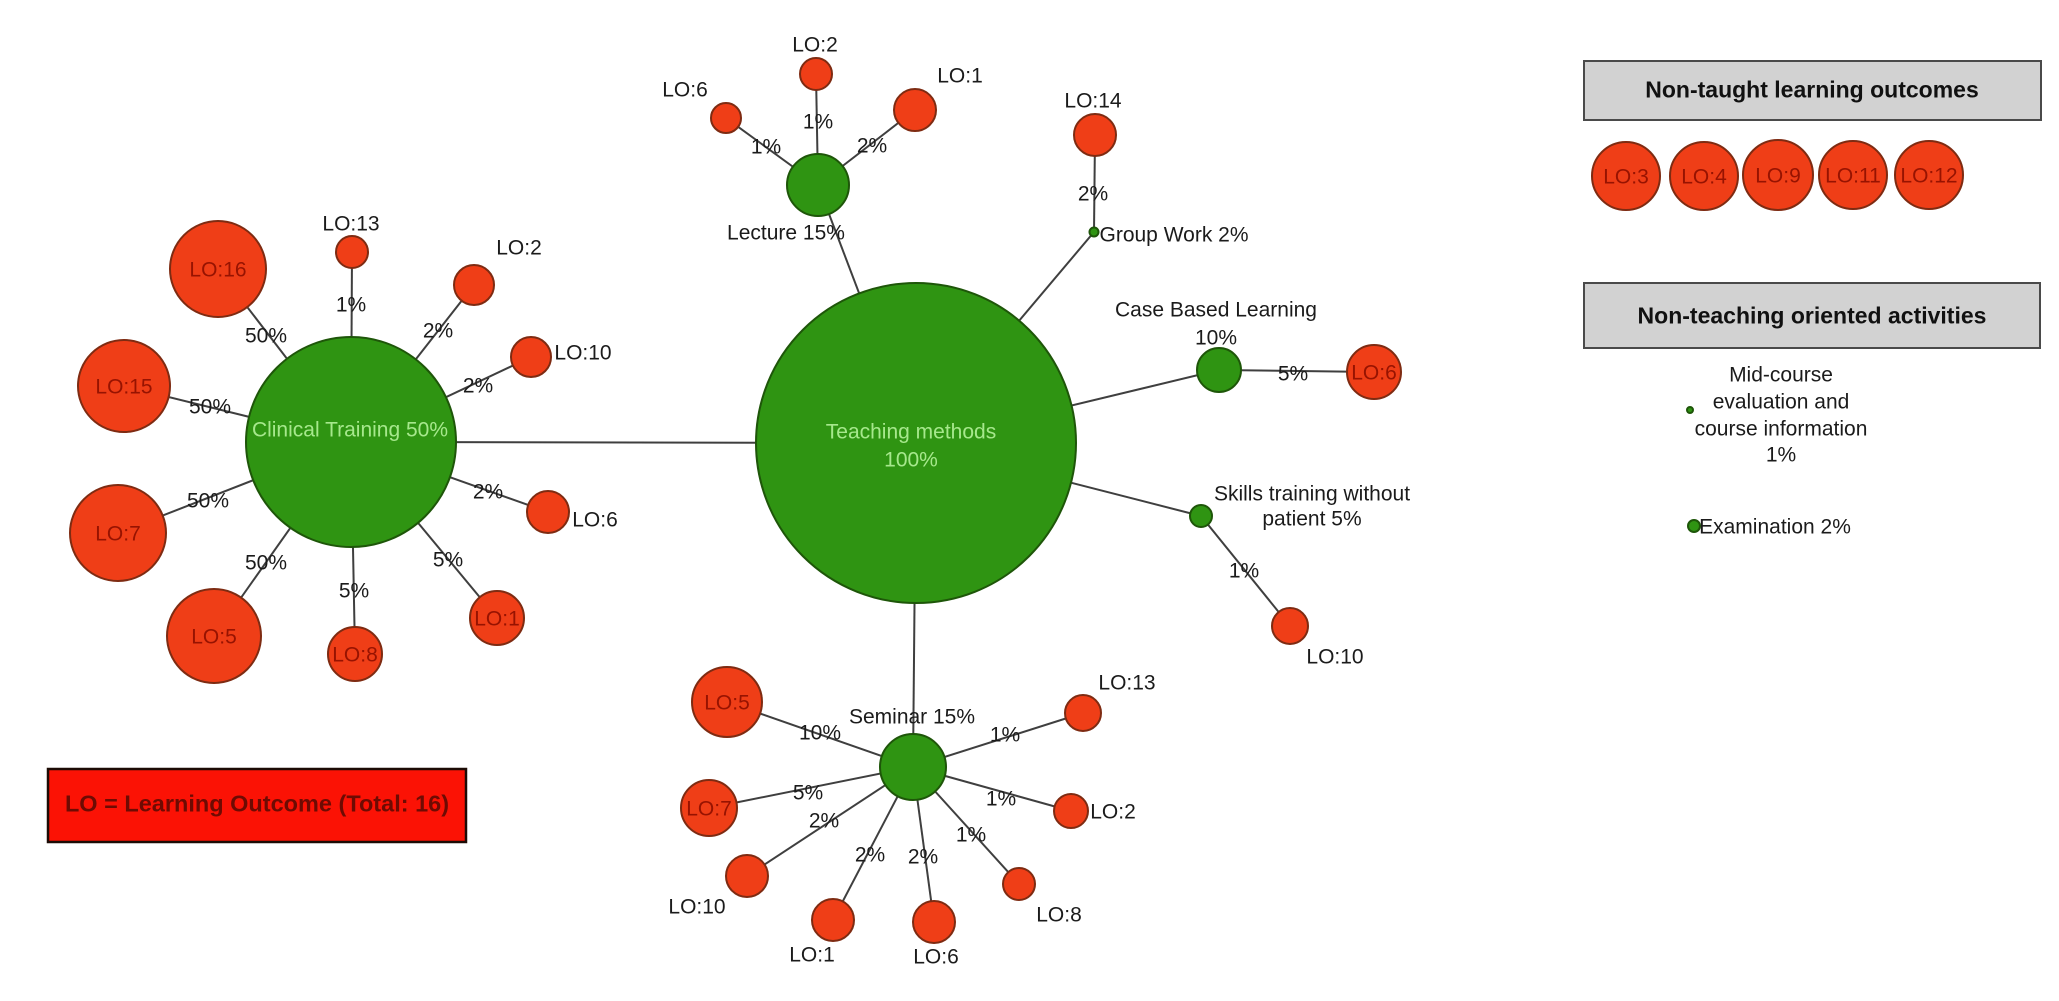 Image resolution: width=2059 pixels, height=1001 pixels. Describe the element at coordinates (1775, 527) in the screenshot. I see `svg-text: Examination 2%` at that location.